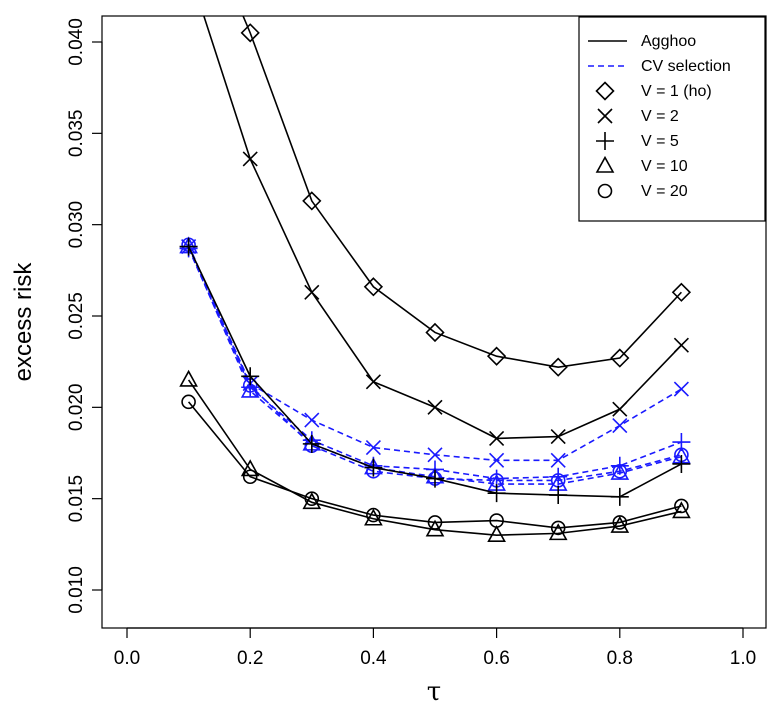 This screenshot has height=701, width=767. I want to click on x-axis: 0.0 0.2 0.4 0.6 0.8 1.0, so click(435, 648).